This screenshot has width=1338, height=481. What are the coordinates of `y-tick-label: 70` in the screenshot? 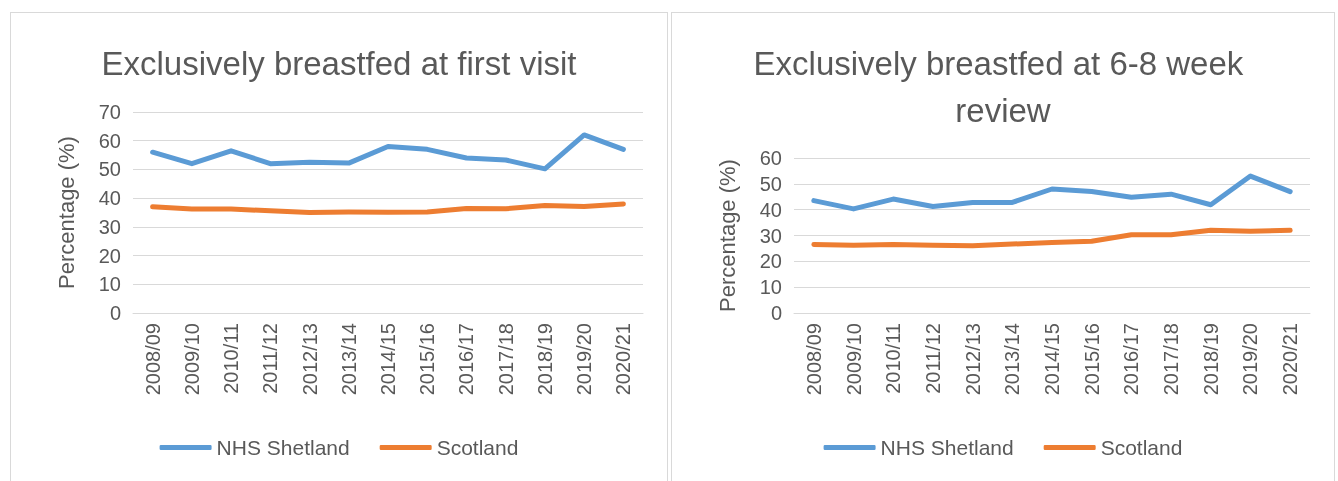 It's located at (109, 112).